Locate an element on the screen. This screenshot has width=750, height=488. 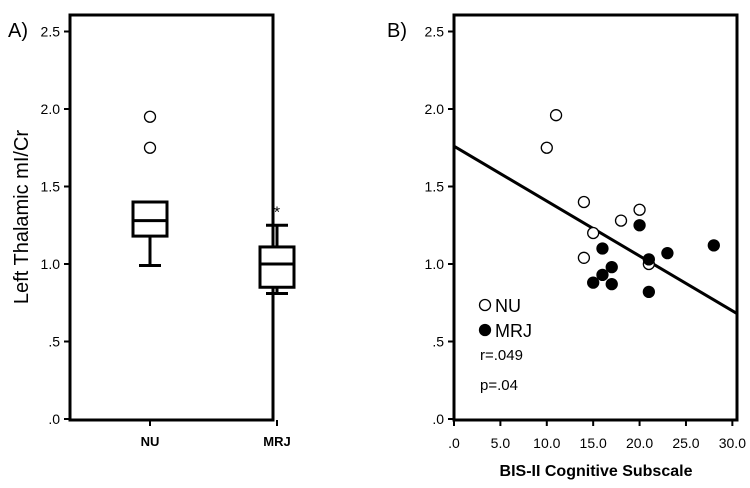
b-x-tick-label-5: 25.0 is located at coordinates (685, 443).